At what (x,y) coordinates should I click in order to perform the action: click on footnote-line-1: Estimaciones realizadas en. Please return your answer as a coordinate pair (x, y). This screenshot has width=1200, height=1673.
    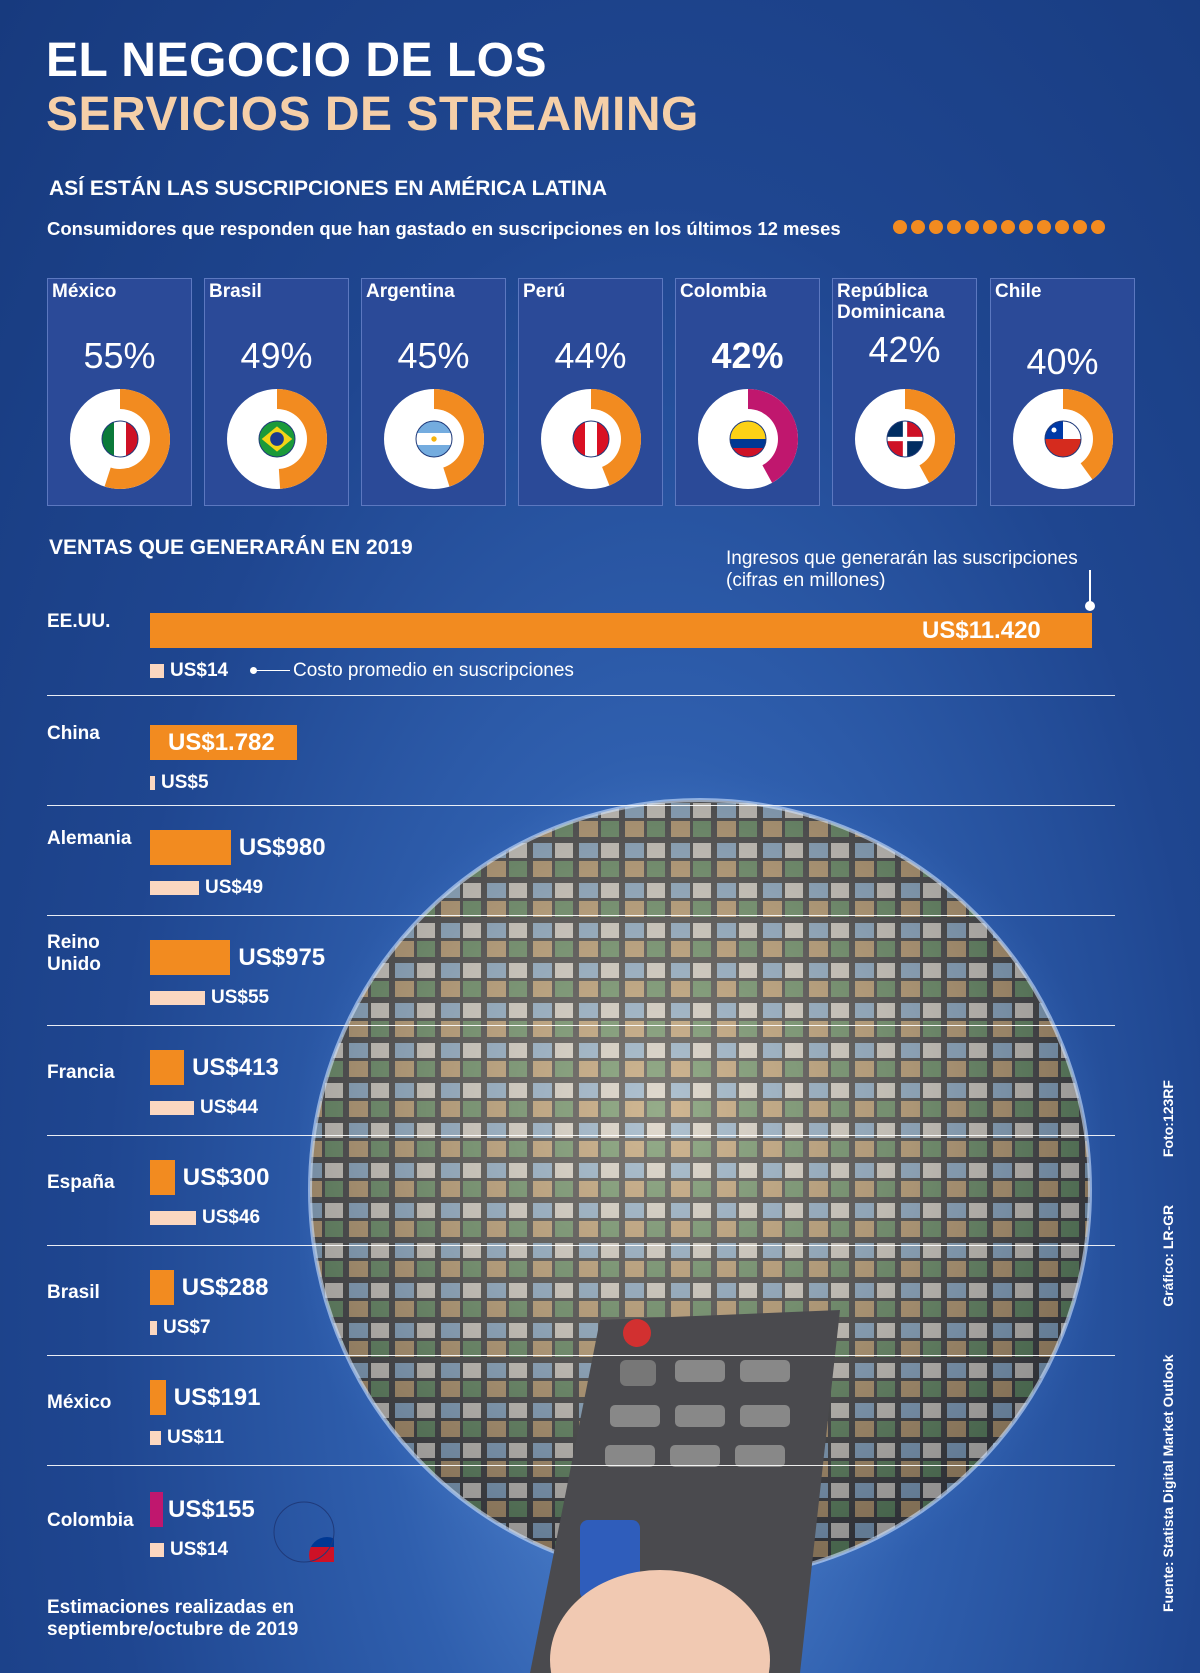
    Looking at the image, I should click on (171, 1607).